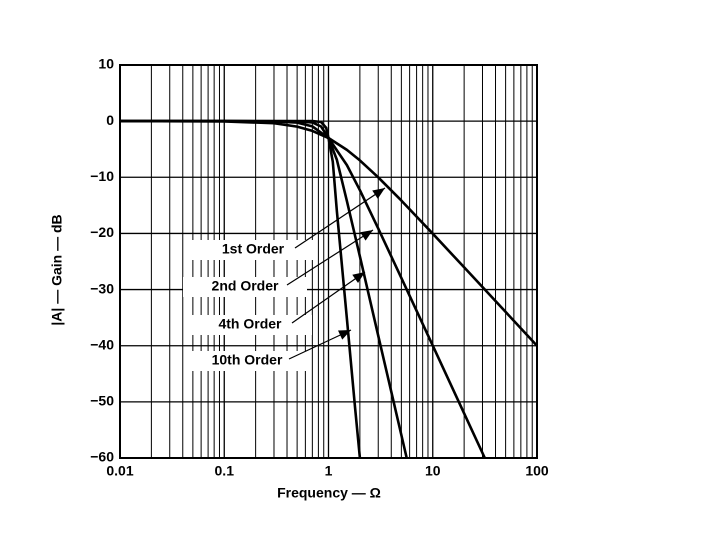 This screenshot has height=540, width=720. Describe the element at coordinates (119, 471) in the screenshot. I see `x-tick-label: 0.01` at that location.